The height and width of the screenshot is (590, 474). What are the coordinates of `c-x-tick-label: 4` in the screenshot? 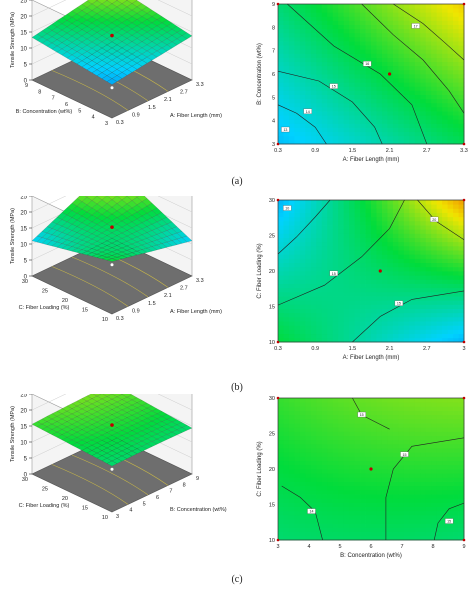 It's located at (130, 511).